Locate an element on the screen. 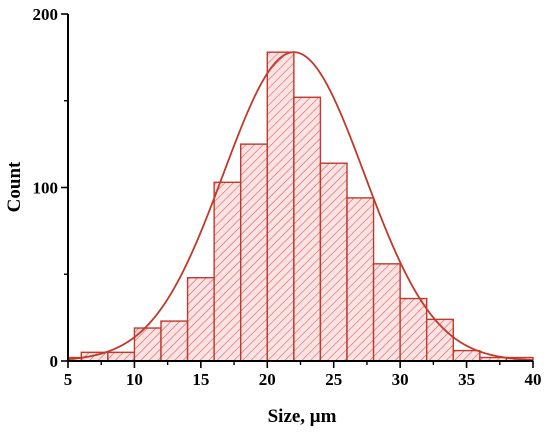 The width and height of the screenshot is (550, 436). y-tick-label-1: 100 is located at coordinates (46, 188).